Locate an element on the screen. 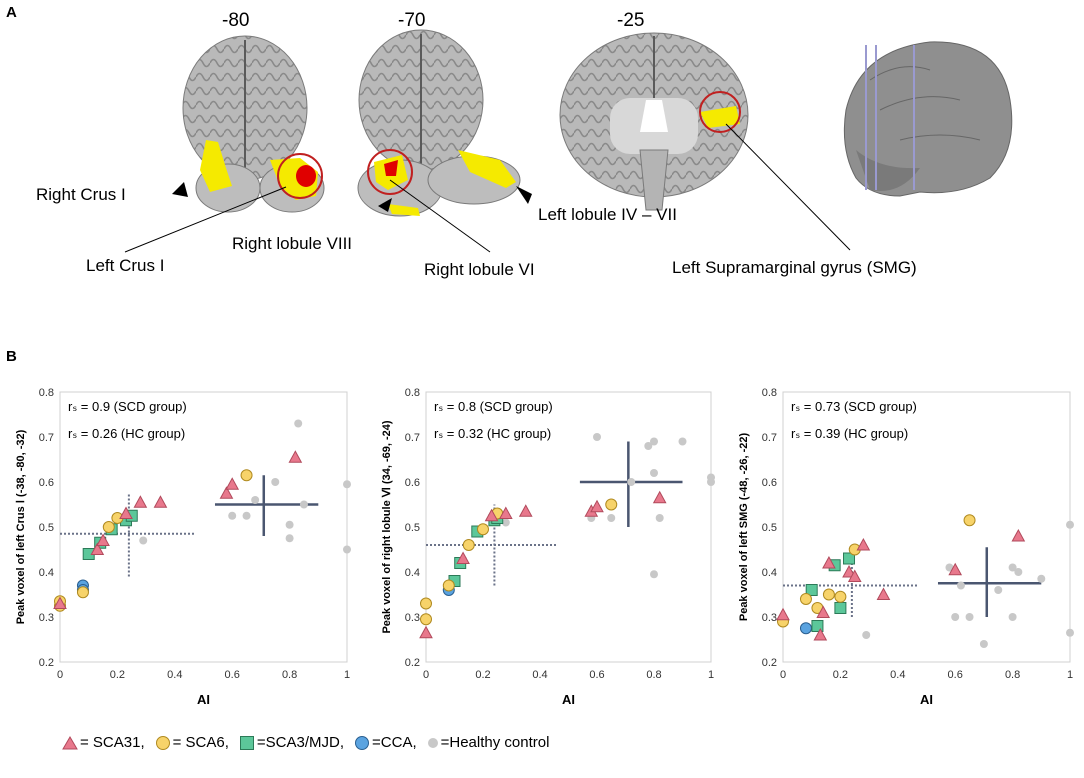 The width and height of the screenshot is (1084, 778). correlation-annotation: rₛ = 0.9 (SCD group) is located at coordinates (127, 406).